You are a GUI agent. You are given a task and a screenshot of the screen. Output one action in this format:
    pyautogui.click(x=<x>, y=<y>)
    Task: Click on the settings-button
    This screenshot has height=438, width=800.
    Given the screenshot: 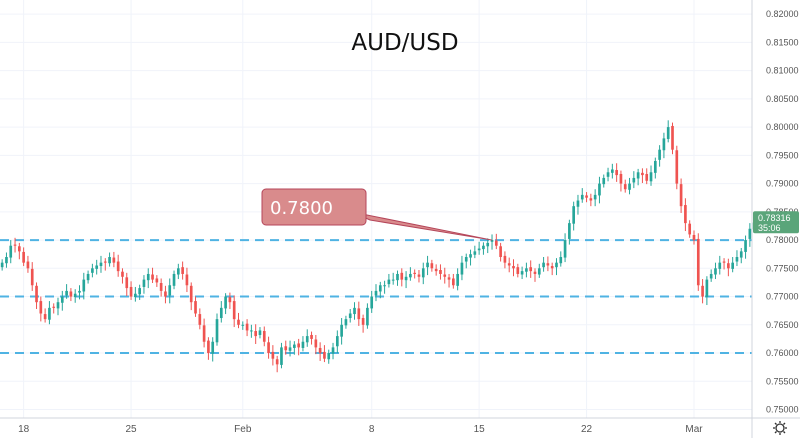 What is the action you would take?
    pyautogui.click(x=780, y=428)
    